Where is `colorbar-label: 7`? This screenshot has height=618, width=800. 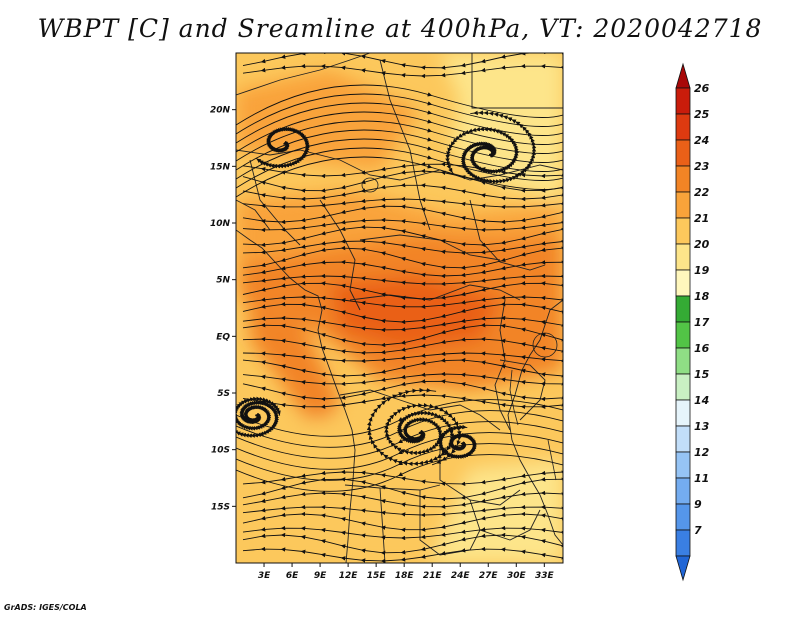 colorbar-label: 7 is located at coordinates (698, 530).